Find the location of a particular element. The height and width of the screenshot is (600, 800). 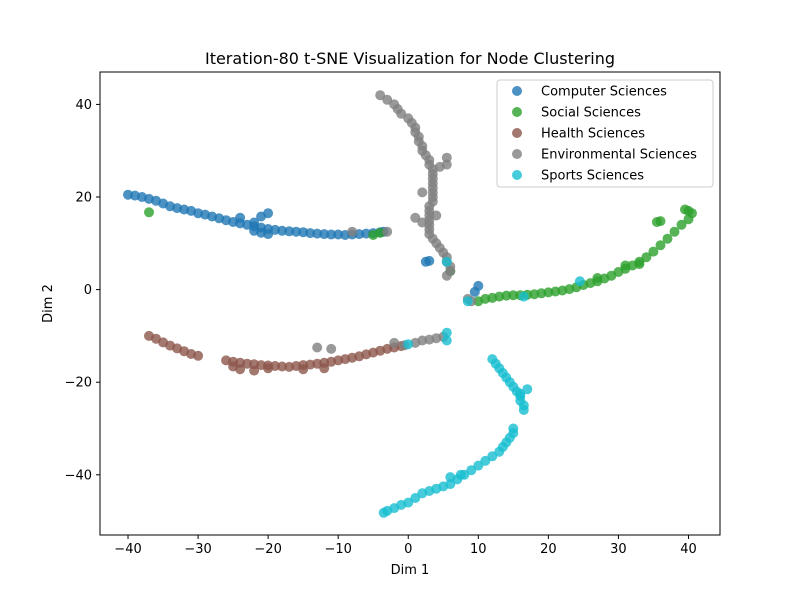

legend-box is located at coordinates (605, 133).